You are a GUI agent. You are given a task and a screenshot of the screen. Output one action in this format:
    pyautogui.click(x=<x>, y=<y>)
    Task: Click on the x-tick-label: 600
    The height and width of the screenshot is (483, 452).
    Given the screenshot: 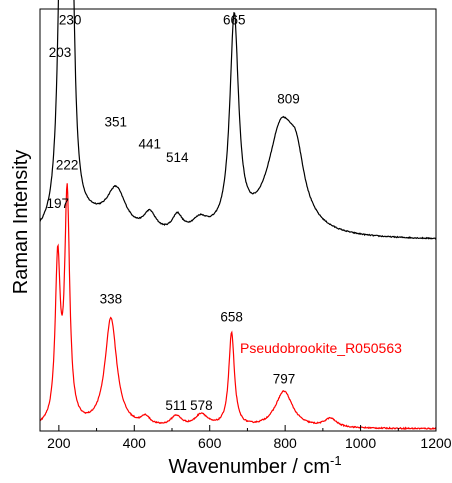 What is the action you would take?
    pyautogui.click(x=210, y=443)
    